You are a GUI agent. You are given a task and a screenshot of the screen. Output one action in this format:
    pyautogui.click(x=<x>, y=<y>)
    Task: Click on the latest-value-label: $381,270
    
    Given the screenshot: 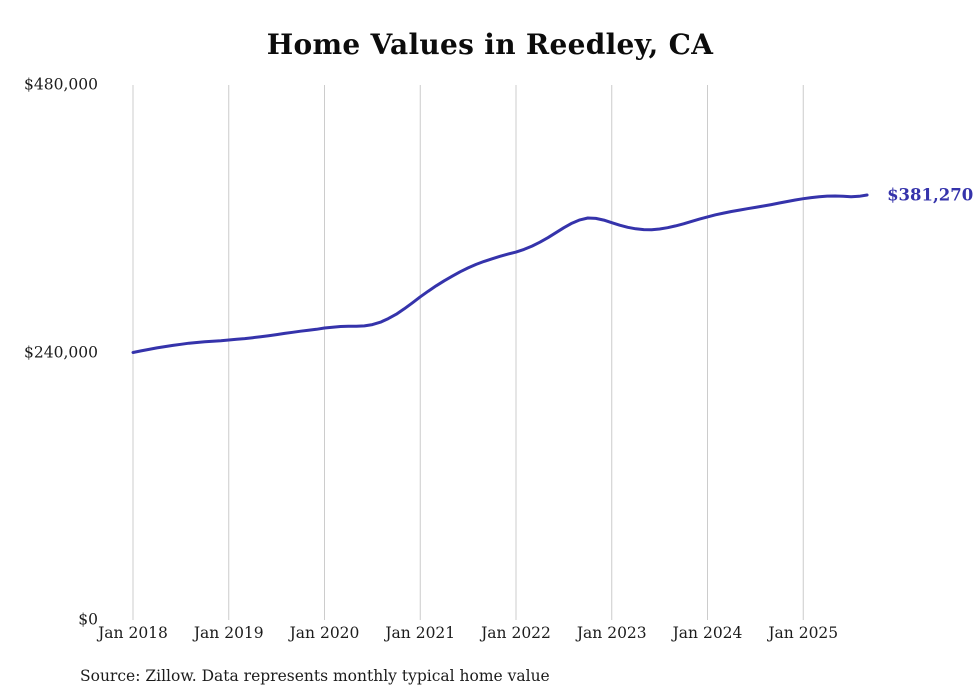 What is the action you would take?
    pyautogui.click(x=930, y=195)
    